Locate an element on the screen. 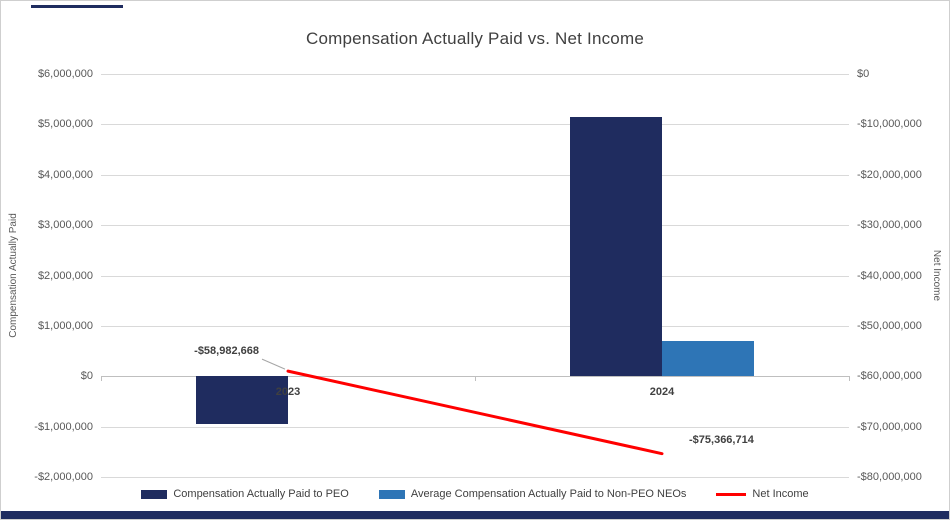 The height and width of the screenshot is (520, 950). legend-item: Net Income is located at coordinates (762, 494).